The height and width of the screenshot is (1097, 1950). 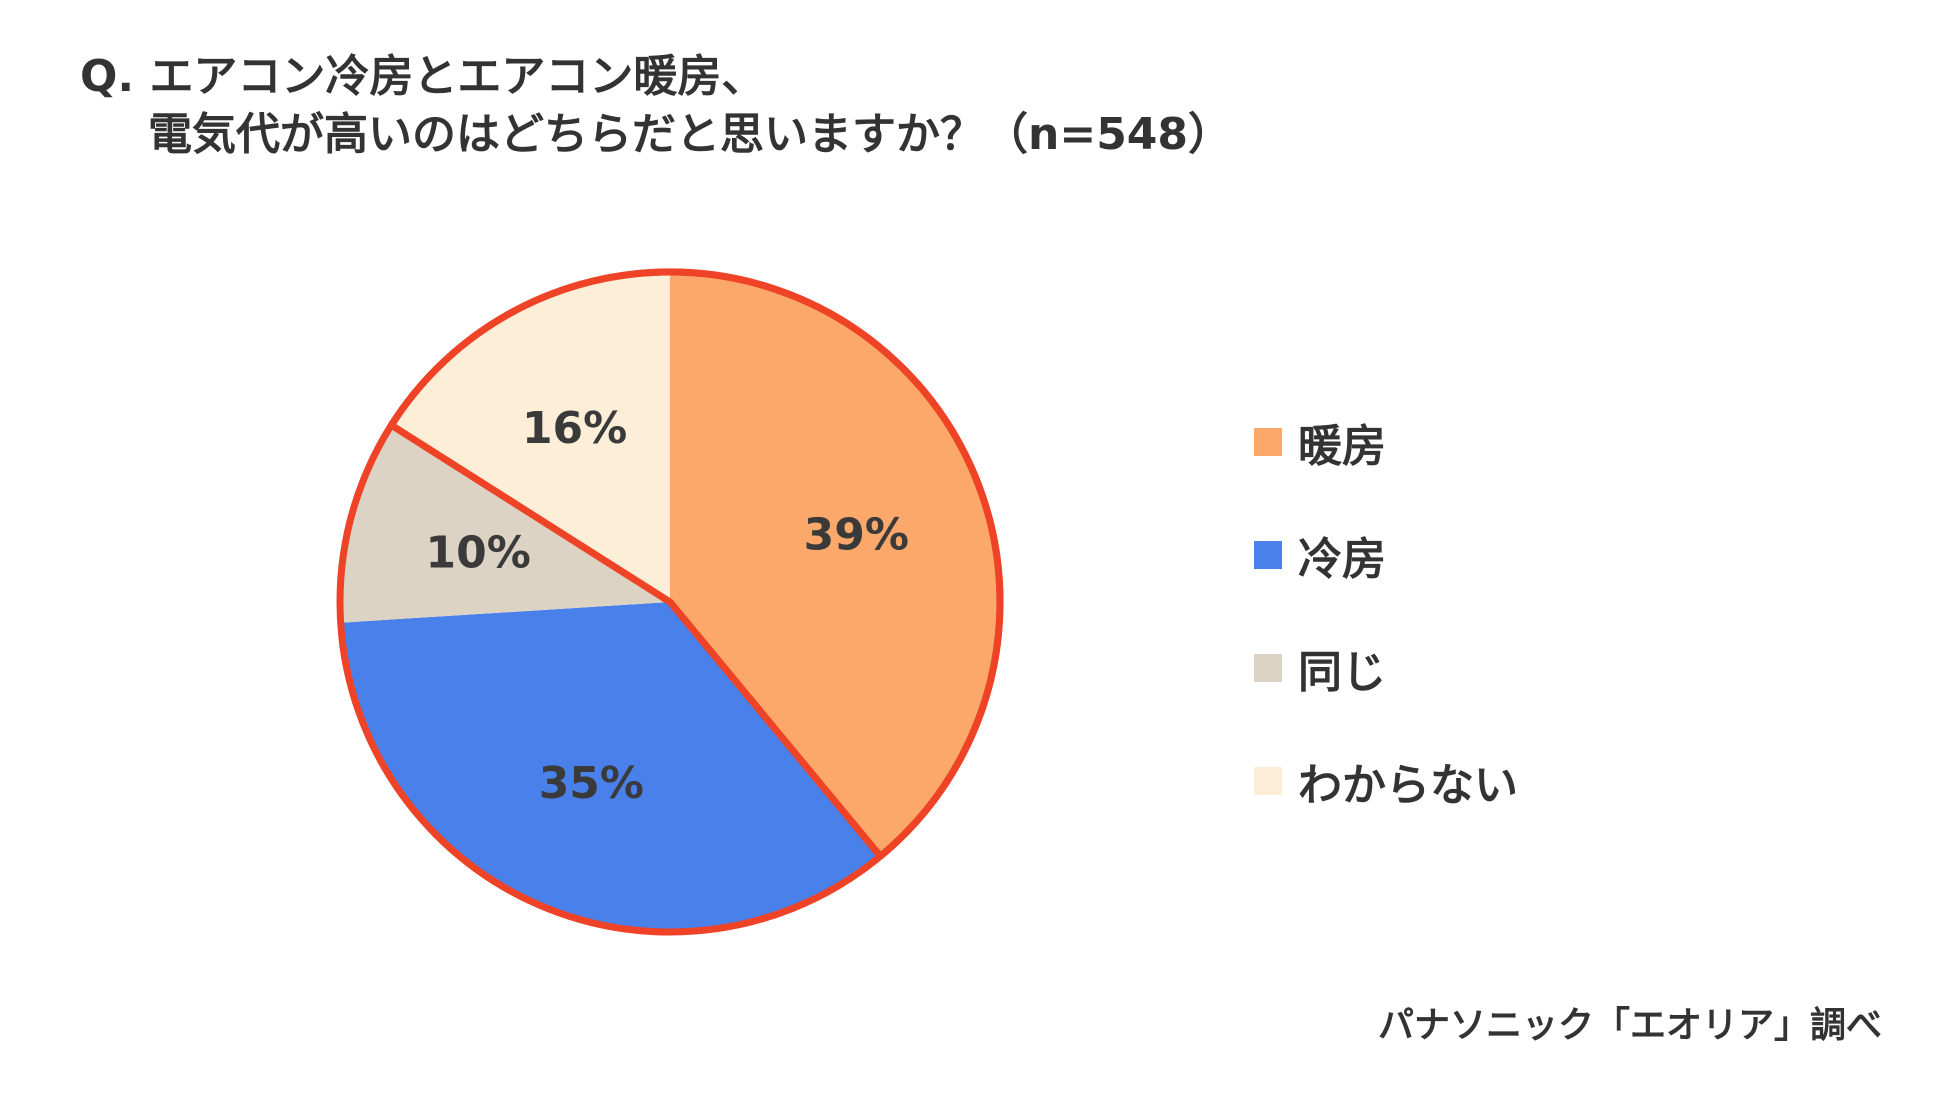 I want to click on chart-legend: 暖房冷房同じわからない, so click(x=1386, y=611).